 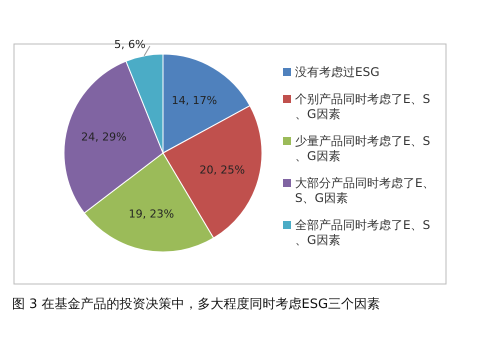 What do you see at coordinates (362, 232) in the screenshot?
I see `legend-label: 全部产品同时考虑了E、S、G因素` at bounding box center [362, 232].